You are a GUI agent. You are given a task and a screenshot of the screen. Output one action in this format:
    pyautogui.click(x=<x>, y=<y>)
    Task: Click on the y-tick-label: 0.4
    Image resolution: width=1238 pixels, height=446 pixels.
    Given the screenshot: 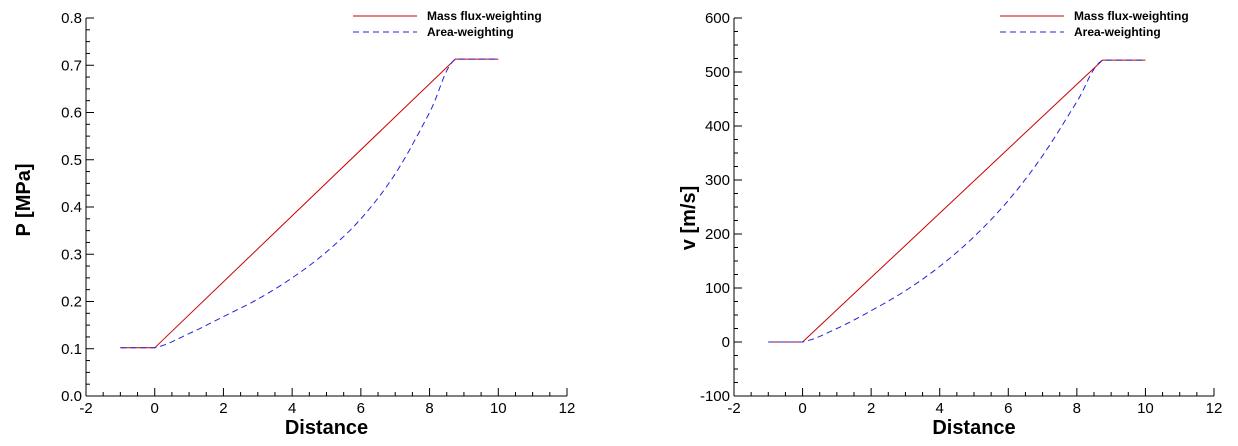 What is the action you would take?
    pyautogui.click(x=71, y=207)
    